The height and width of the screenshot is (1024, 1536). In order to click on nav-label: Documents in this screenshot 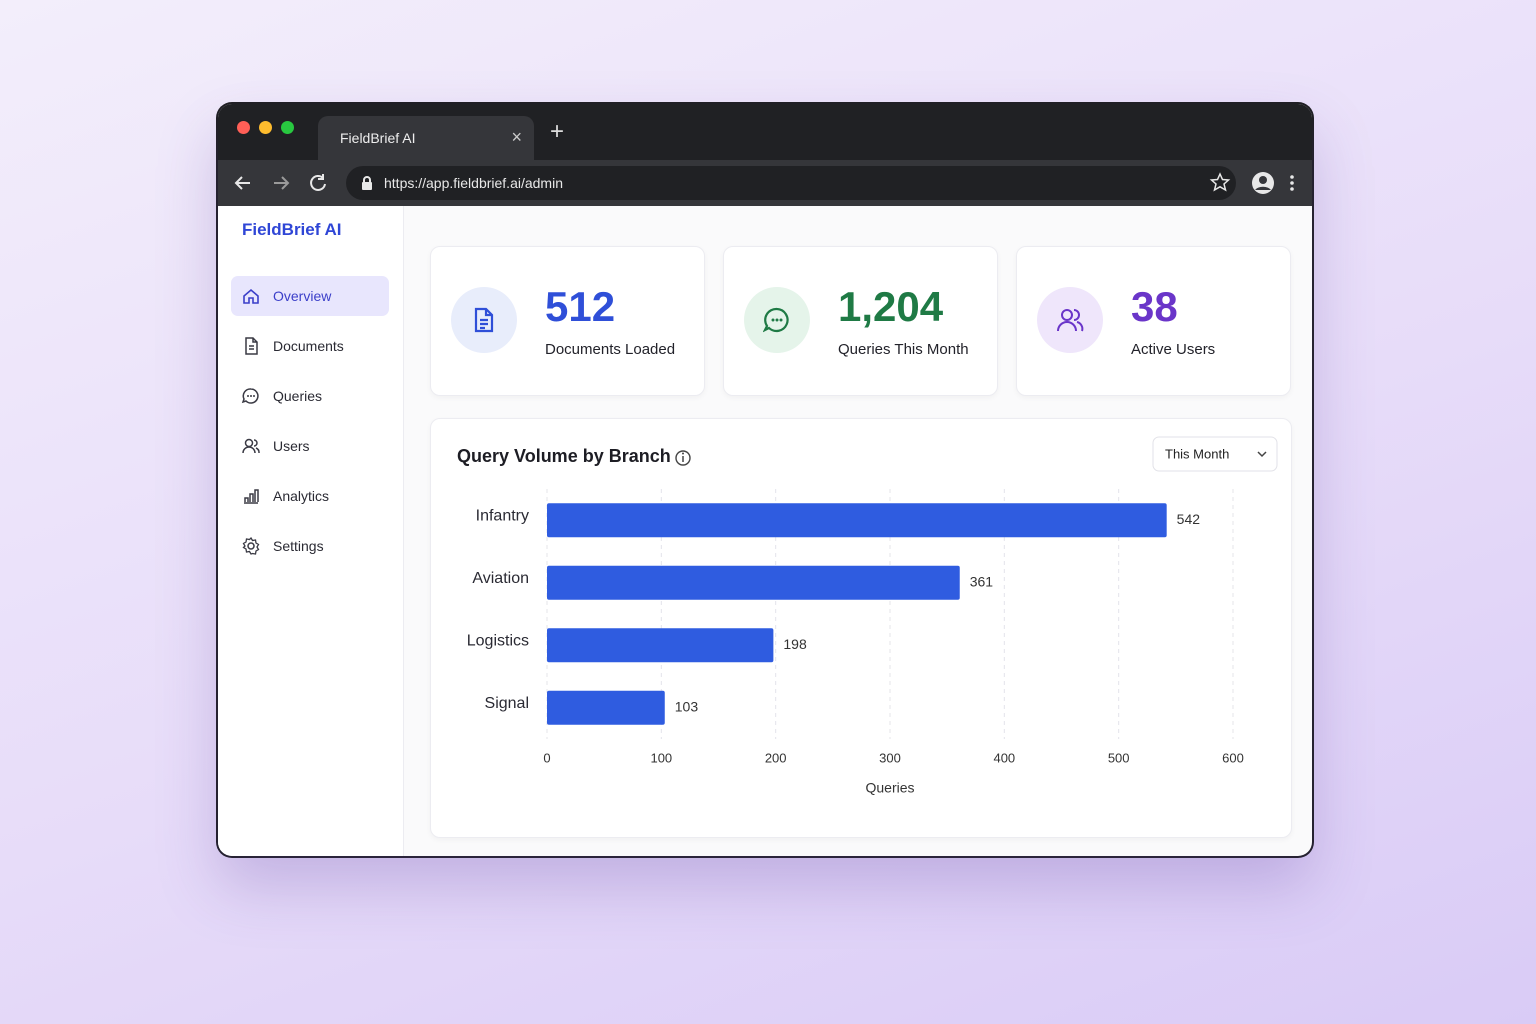, I will do `click(308, 346)`.